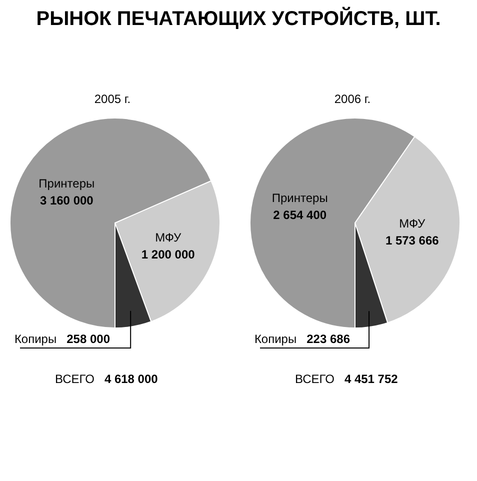 This screenshot has height=481, width=477. Describe the element at coordinates (300, 215) in the screenshot. I see `data-label: 2 654 400` at that location.